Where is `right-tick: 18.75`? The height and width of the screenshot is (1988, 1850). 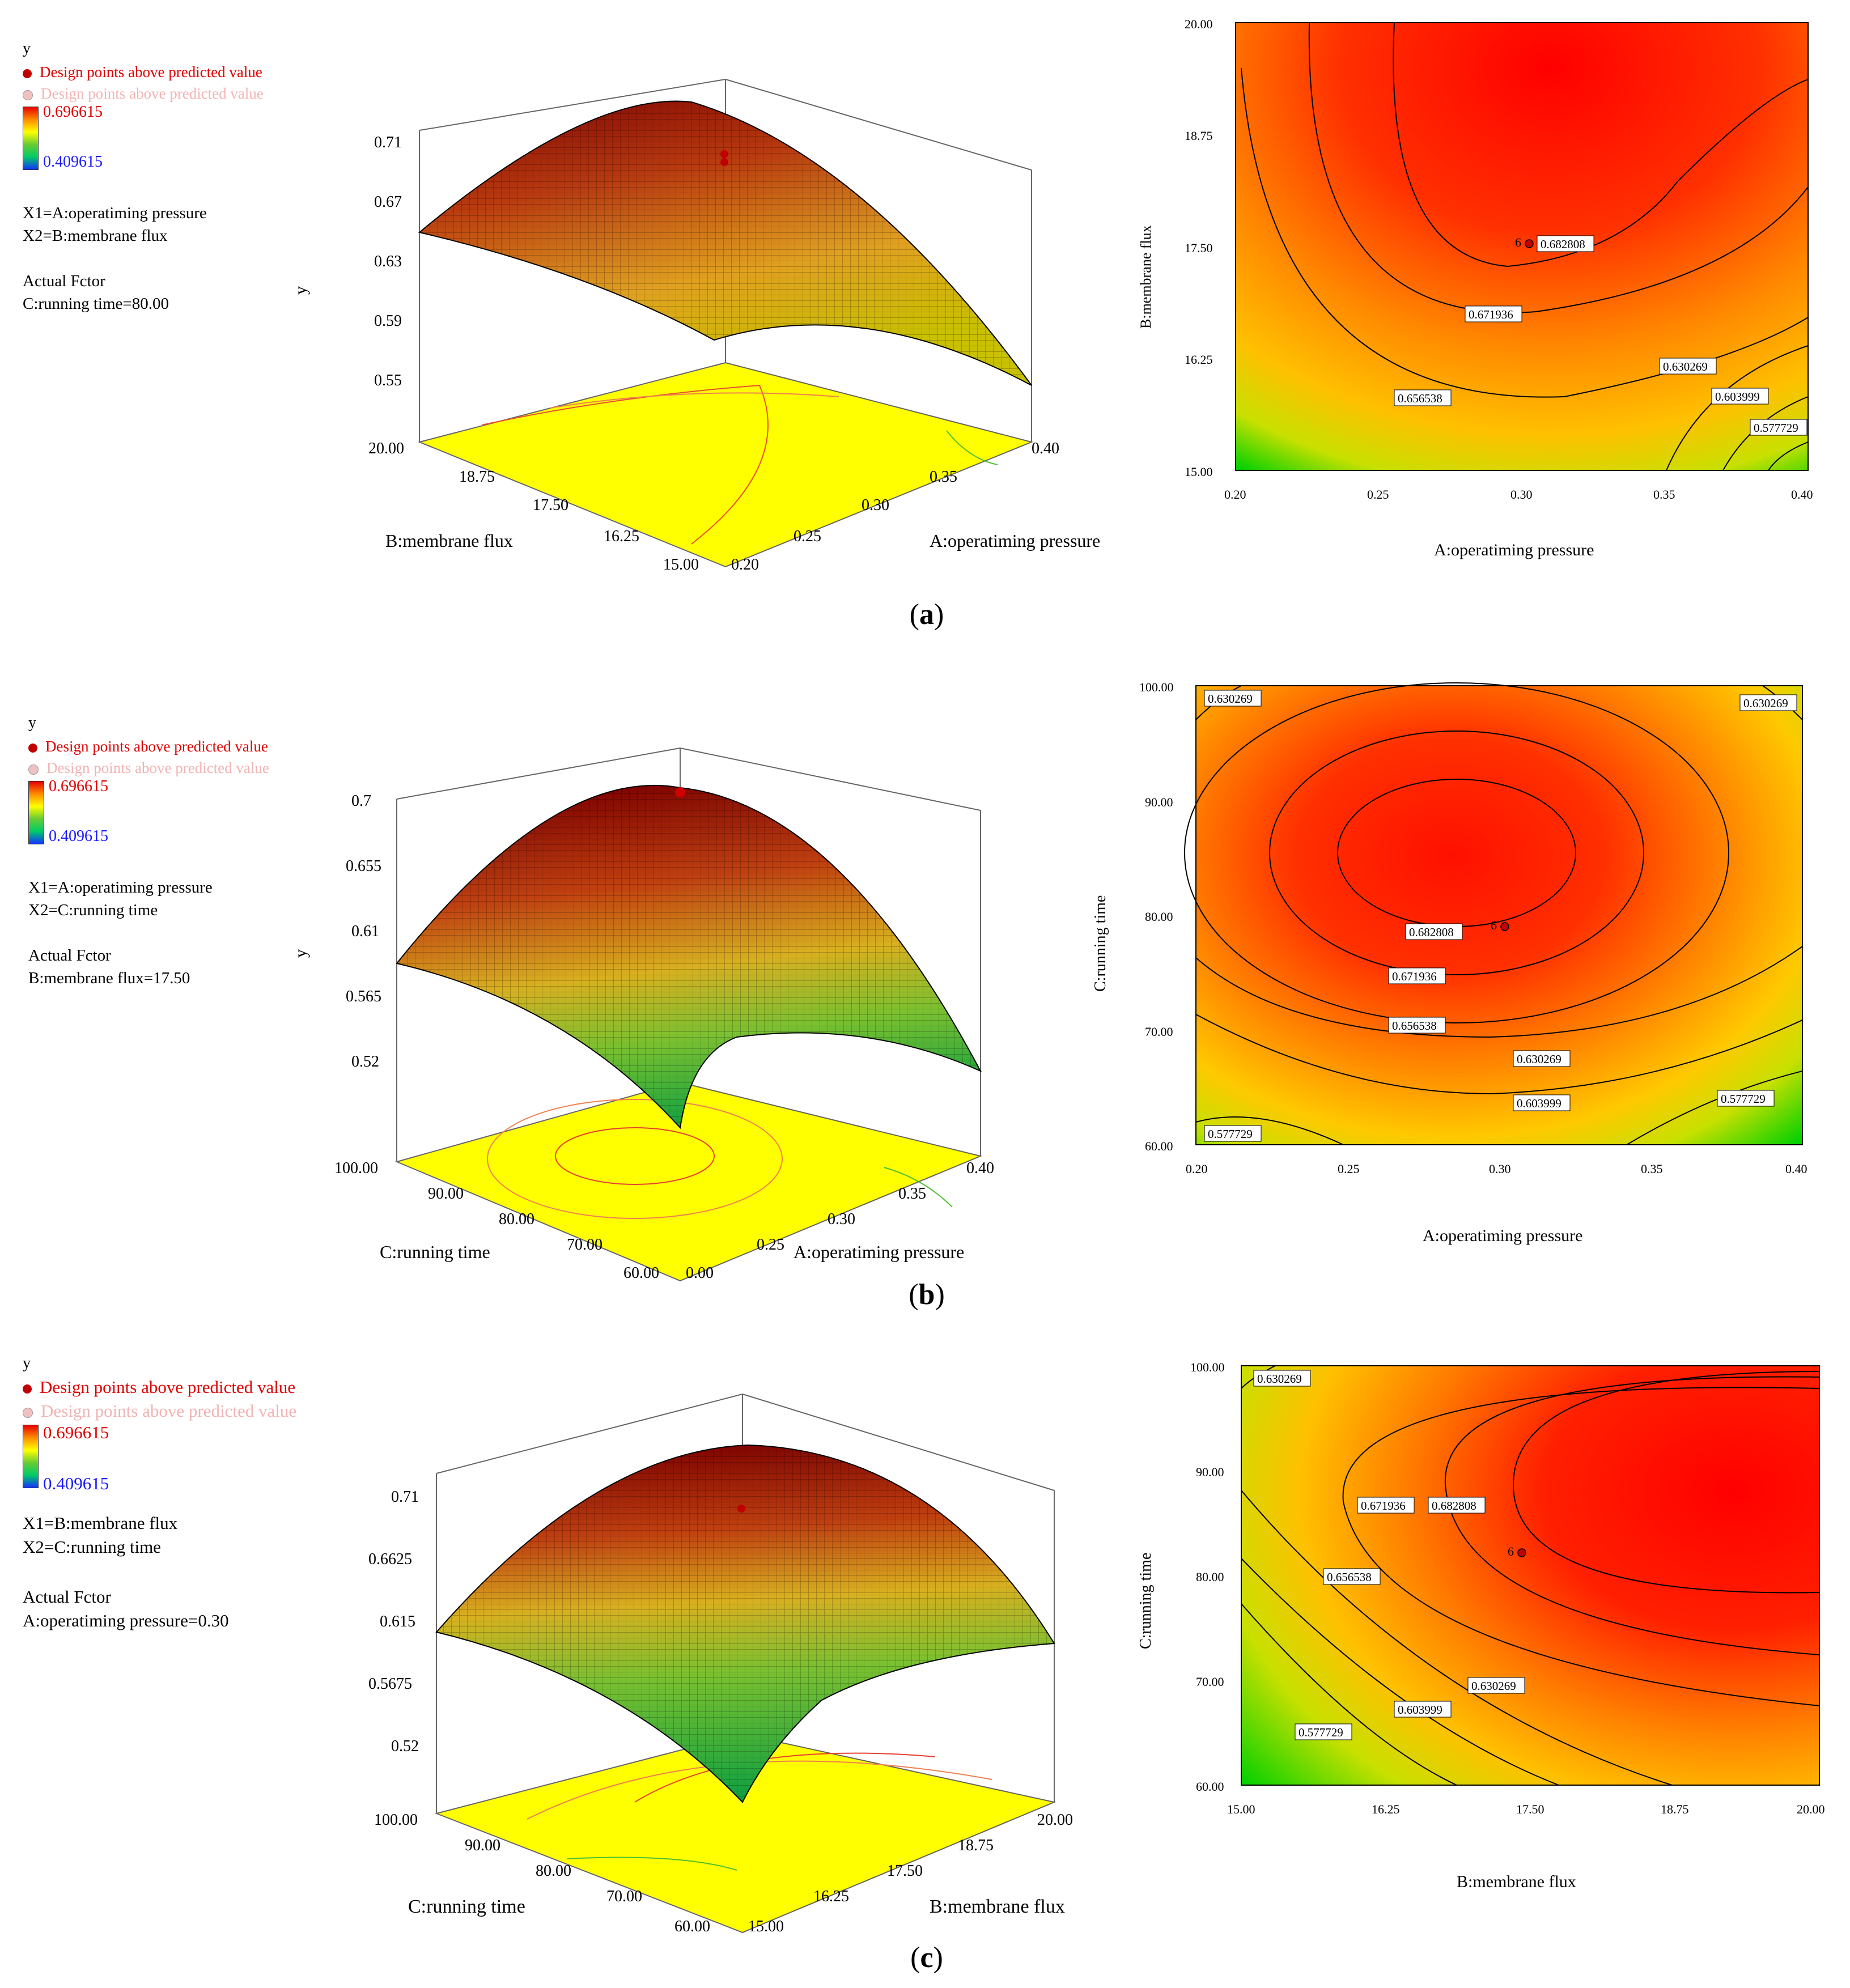 right-tick: 18.75 is located at coordinates (976, 1845).